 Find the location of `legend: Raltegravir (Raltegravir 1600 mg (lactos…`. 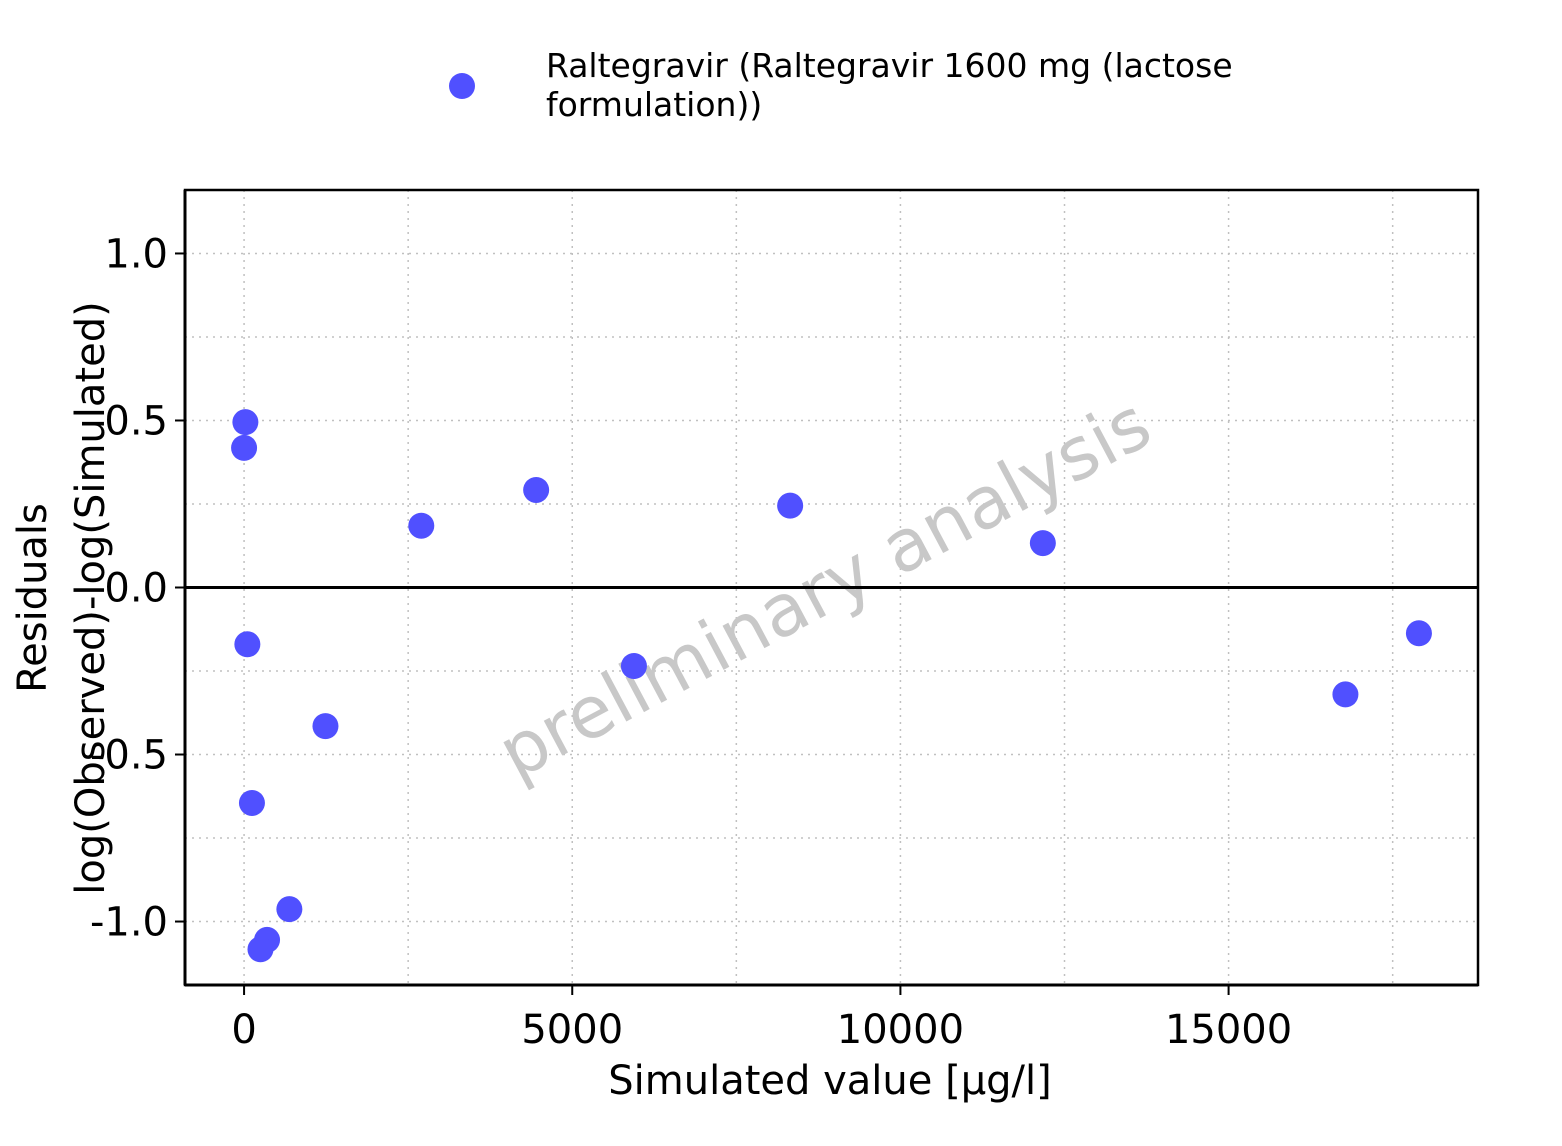

legend: Raltegravir (Raltegravir 1600 mg (lactos… is located at coordinates (841, 85).